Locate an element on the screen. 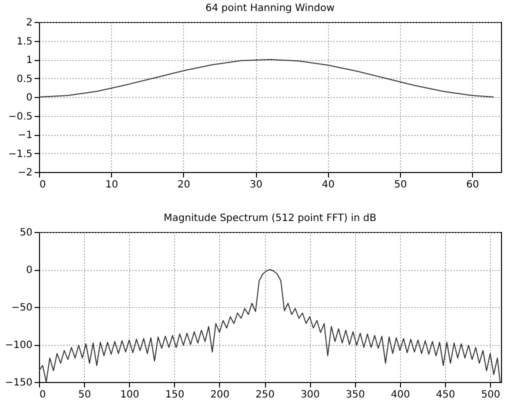  y-tick-label: −2 is located at coordinates (25, 173).